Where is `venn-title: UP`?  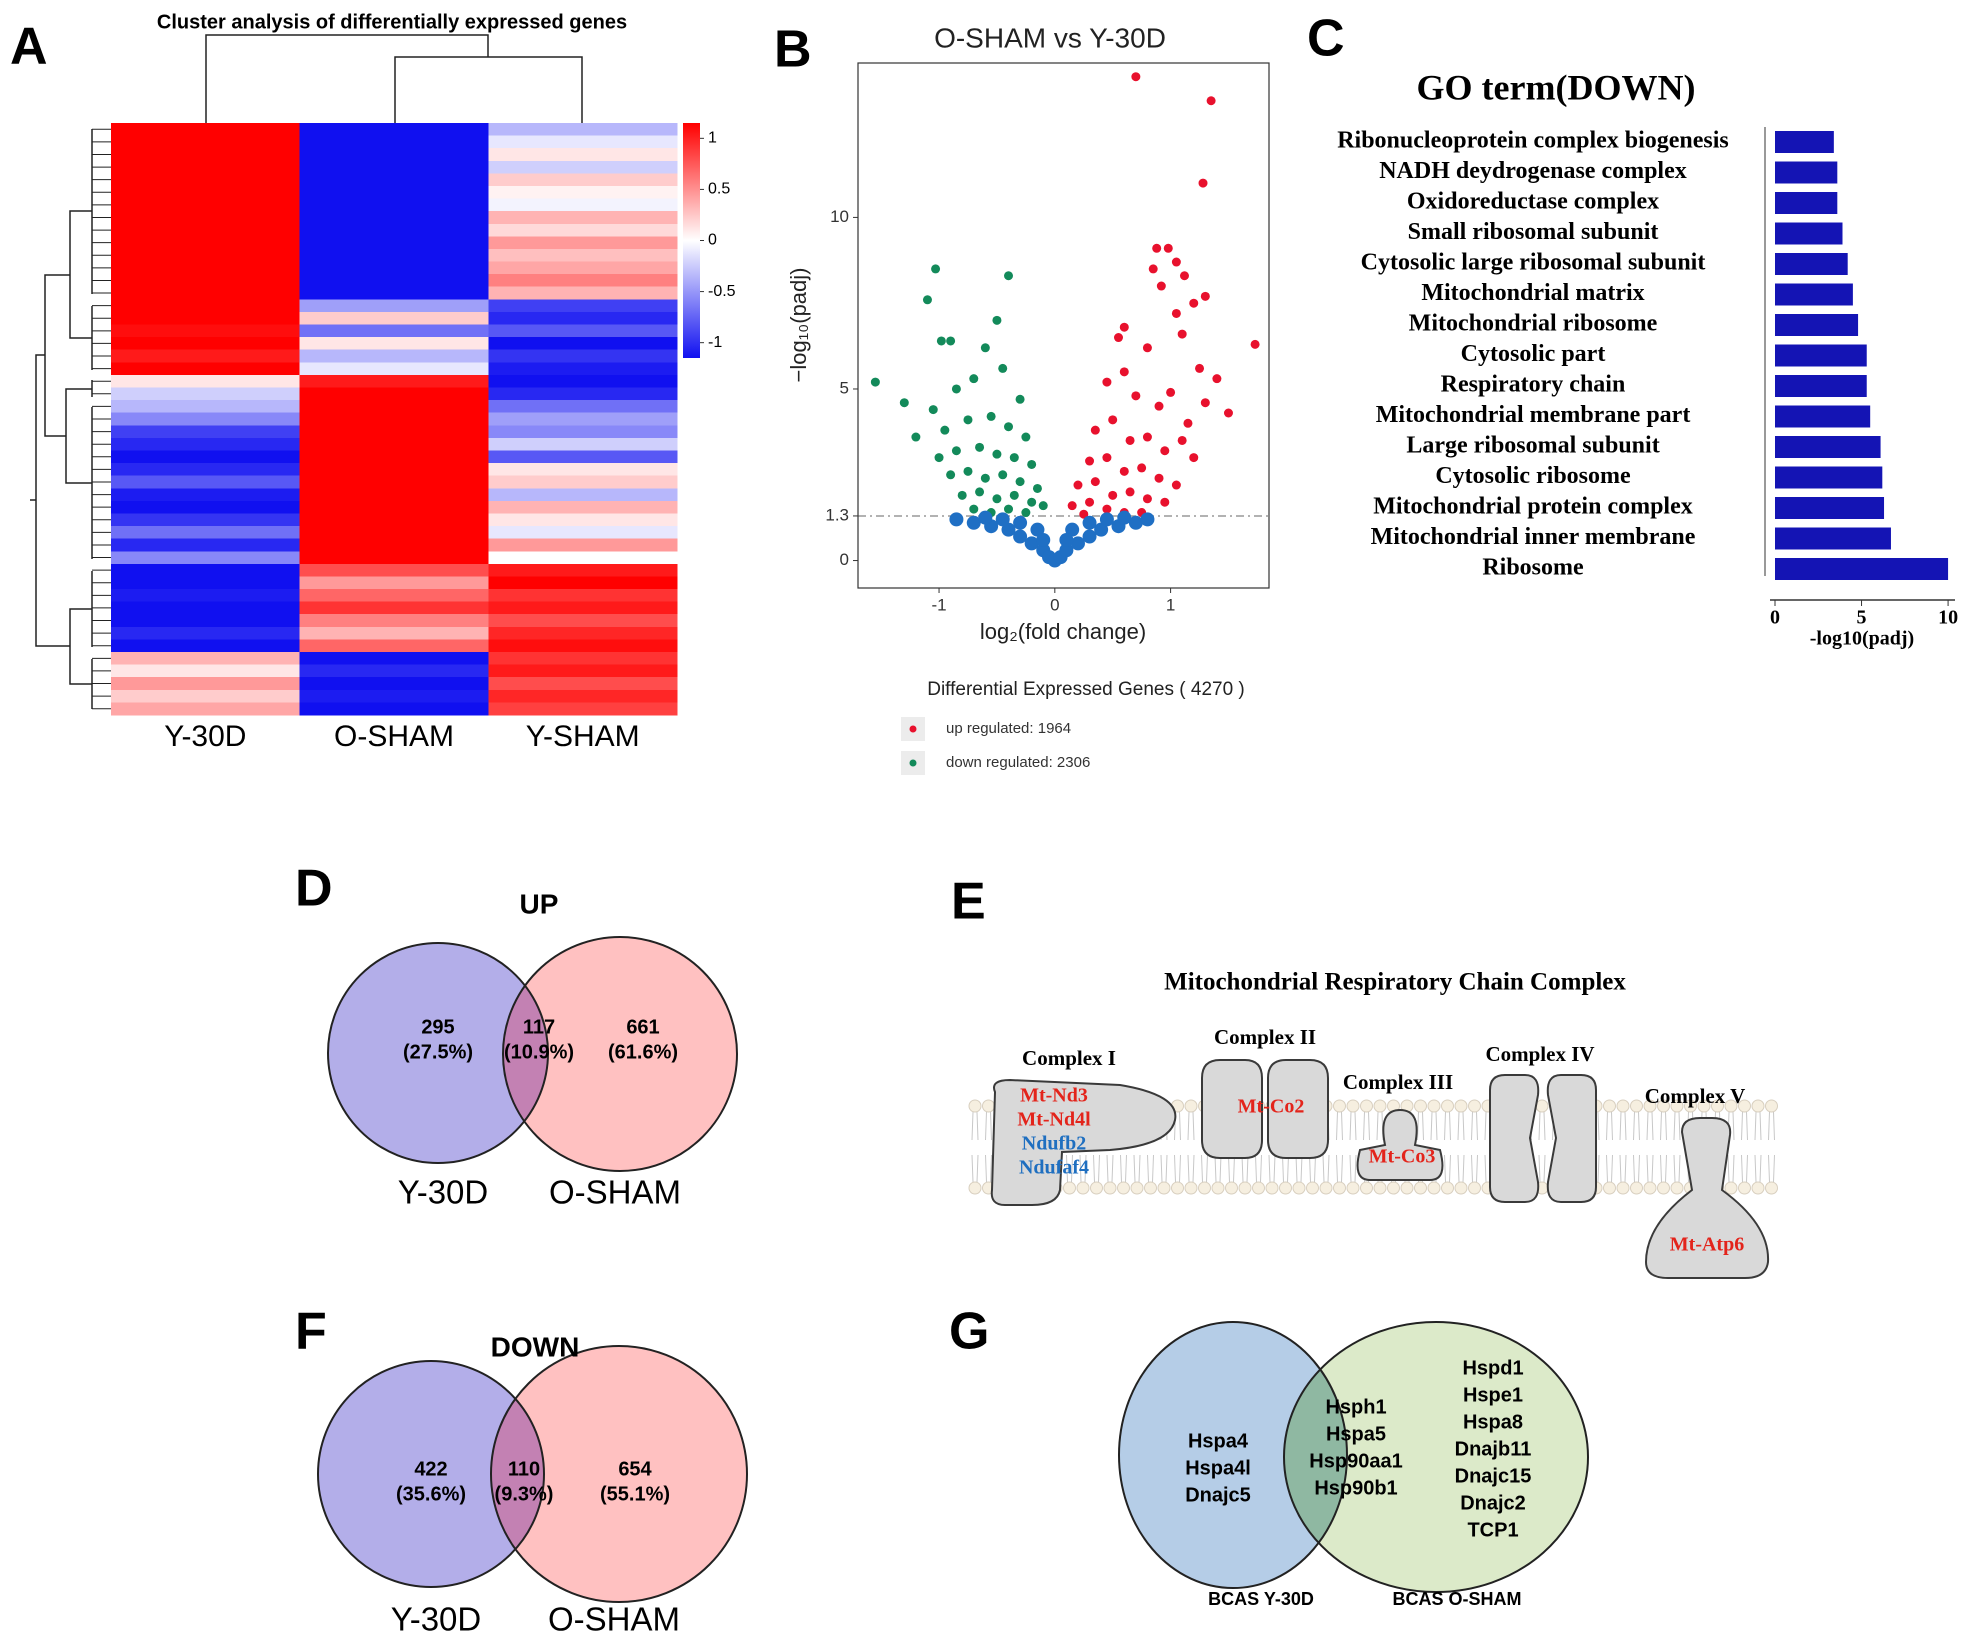 venn-title: UP is located at coordinates (539, 903).